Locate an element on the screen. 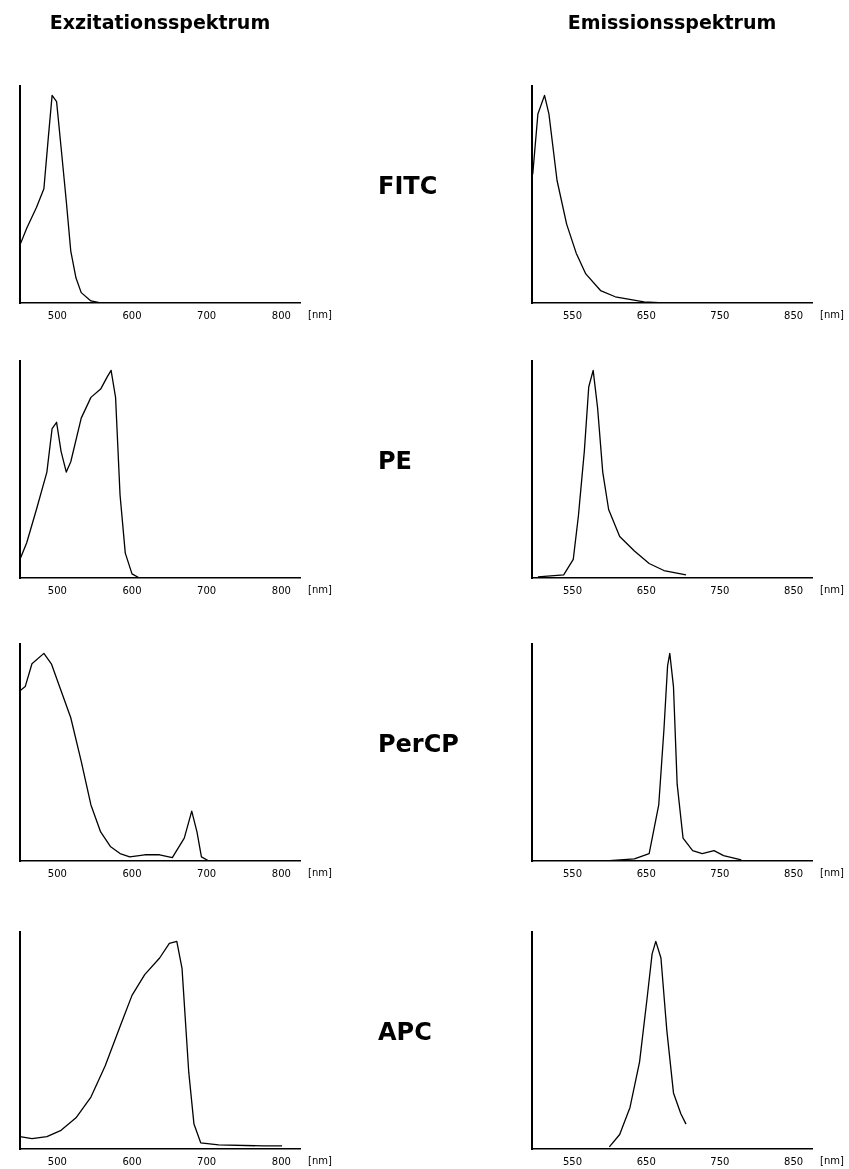  chart-title: Exzitationsspektrum is located at coordinates (160, 22).